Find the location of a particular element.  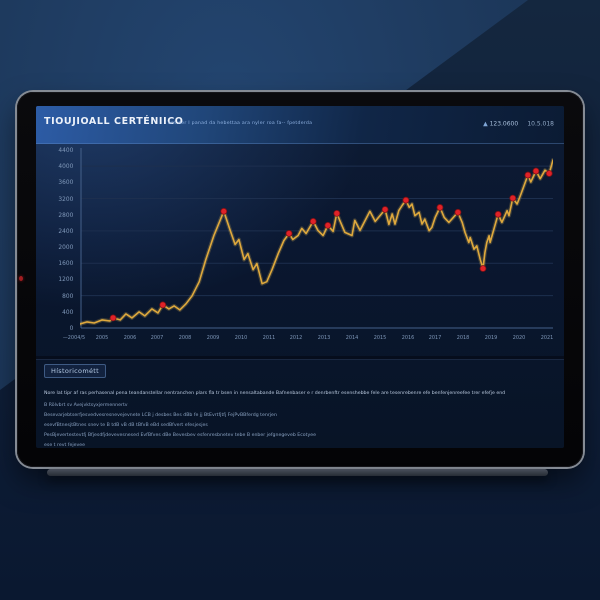

ticker-value: 123.0600 is located at coordinates (504, 124).